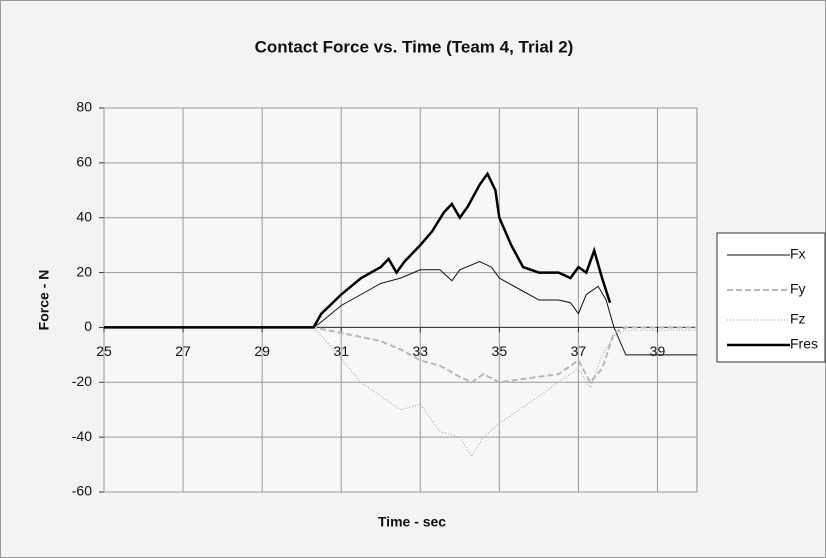  What do you see at coordinates (798, 254) in the screenshot?
I see `legend-label: Fx` at bounding box center [798, 254].